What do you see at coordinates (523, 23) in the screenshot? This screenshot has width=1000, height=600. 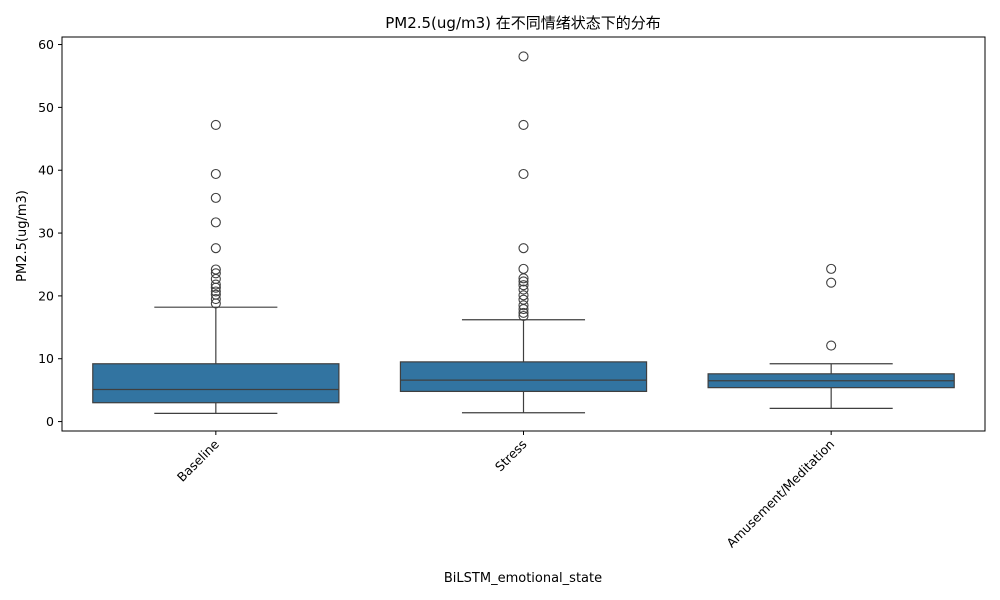 I see `chart-title: PM2.5(ug/m3) 在不同情绪状态下的分布` at bounding box center [523, 23].